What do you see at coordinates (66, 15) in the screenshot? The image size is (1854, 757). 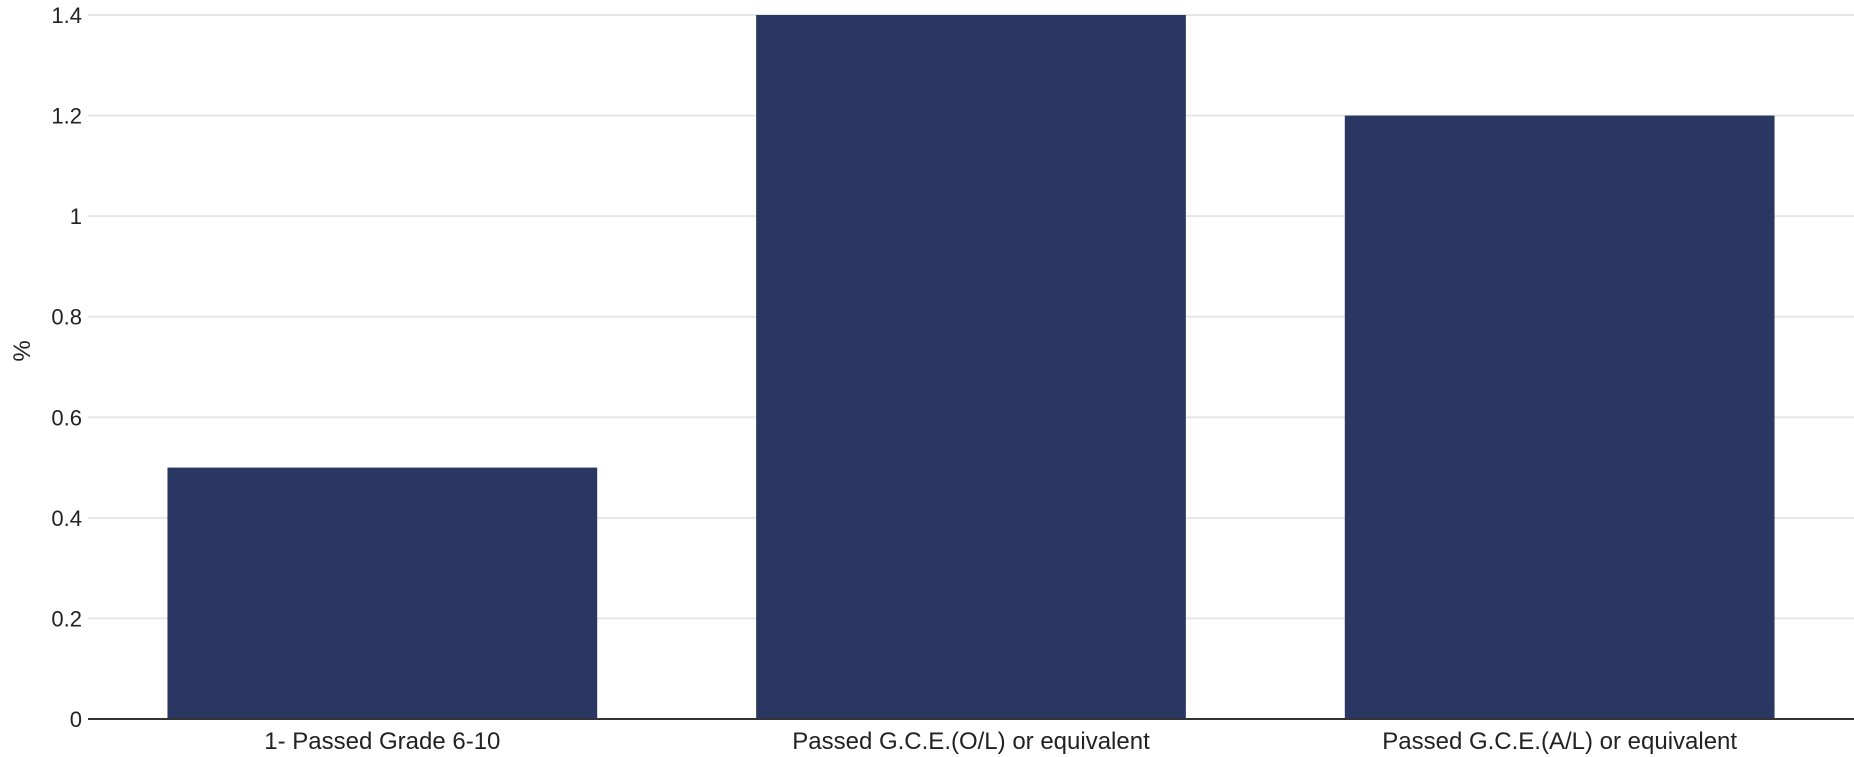 I see `y-tick-label: 1.4` at bounding box center [66, 15].